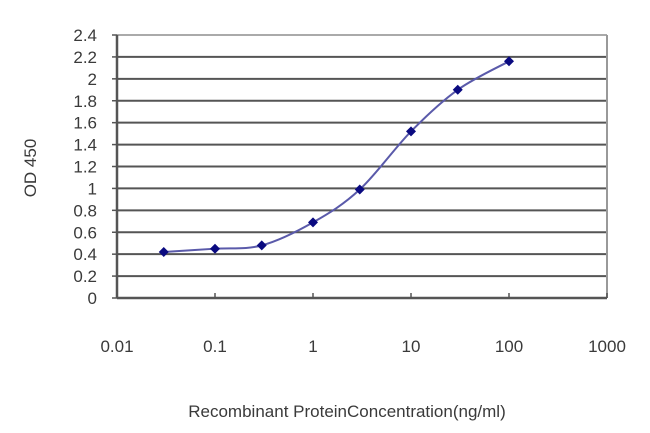 This screenshot has height=433, width=650. I want to click on y-axis-title: OD 450, so click(30, 168).